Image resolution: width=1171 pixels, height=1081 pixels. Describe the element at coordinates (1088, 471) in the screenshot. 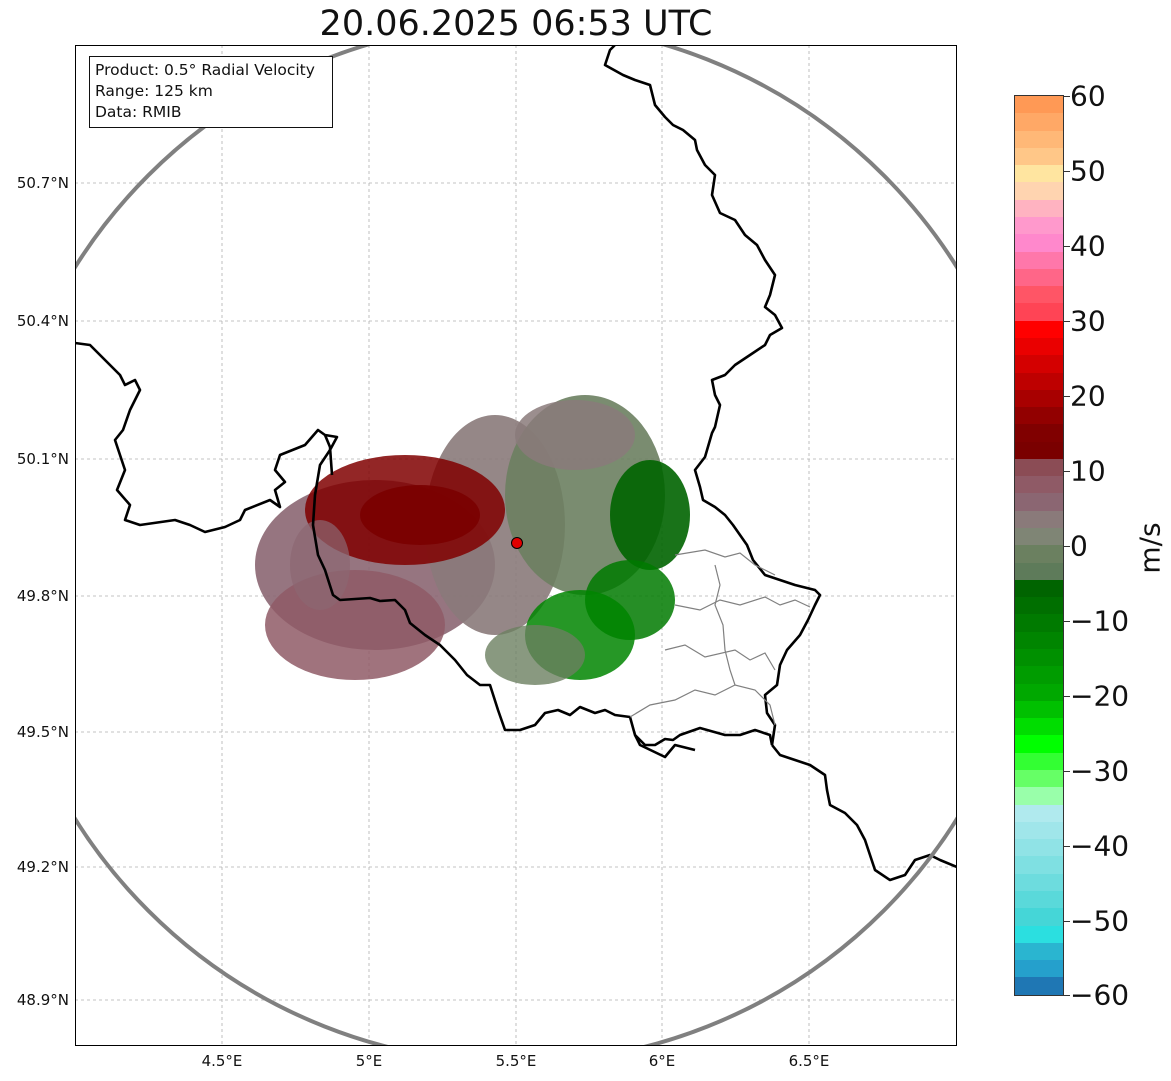

I see `colorbar-tick-label: 10` at that location.